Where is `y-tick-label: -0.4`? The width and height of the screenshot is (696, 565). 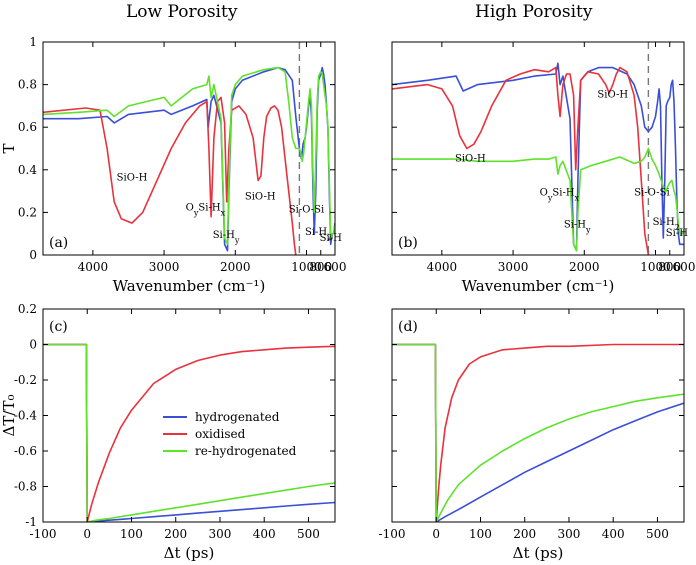 y-tick-label: -0.4 is located at coordinates (26, 416).